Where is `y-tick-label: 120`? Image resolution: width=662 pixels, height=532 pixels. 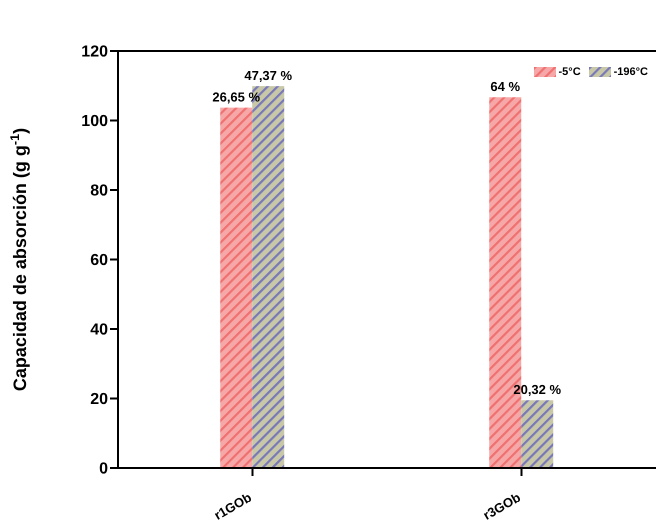
y-tick-label: 120 is located at coordinates (94, 52).